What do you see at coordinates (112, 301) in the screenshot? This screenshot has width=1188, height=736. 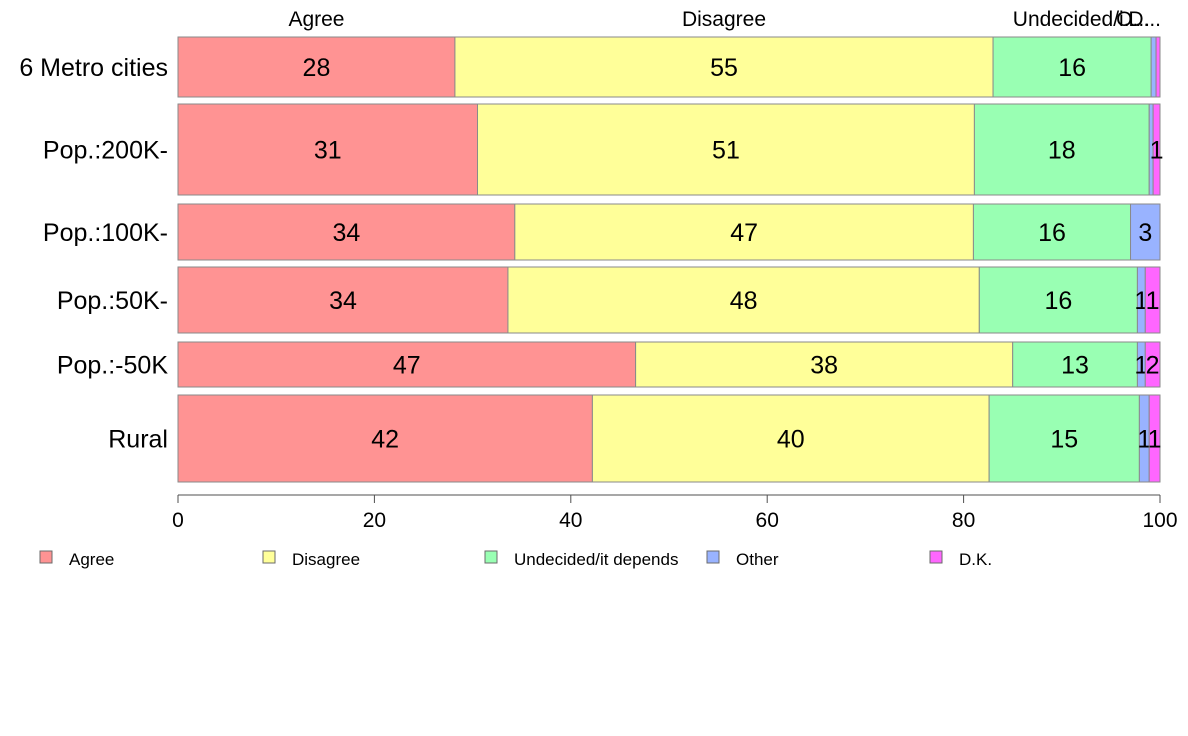 I see `category-label: Pop.:50K-` at bounding box center [112, 301].